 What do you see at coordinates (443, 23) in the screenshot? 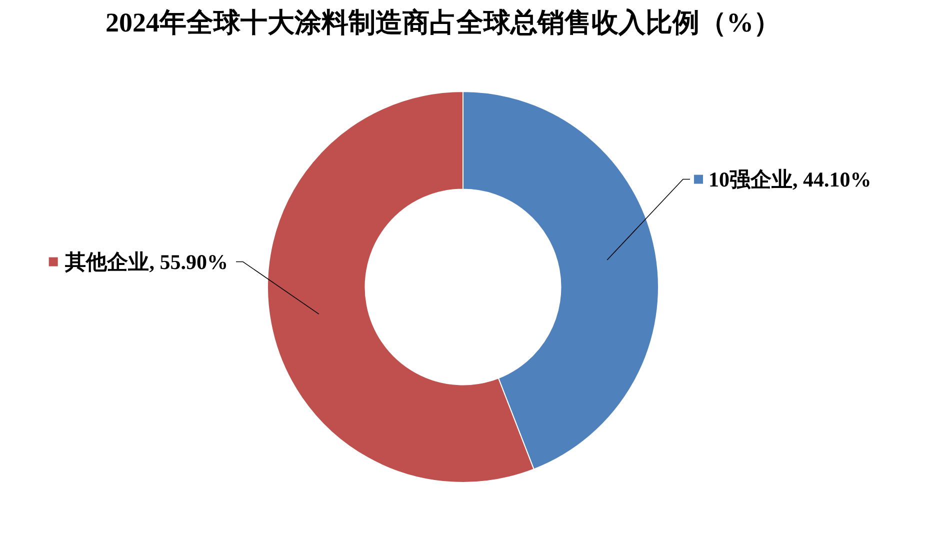
I see `chart-title: 2024年全球十大涂料制造商占全球总销售收入比例（%）` at bounding box center [443, 23].